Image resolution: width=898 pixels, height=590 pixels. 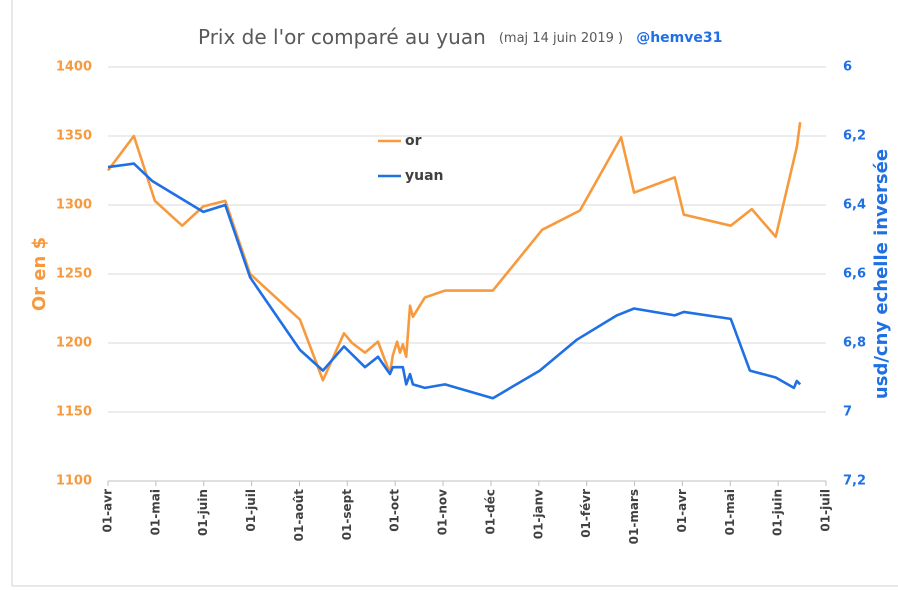 I want to click on y2-tick-label: 6,8, so click(x=854, y=343).